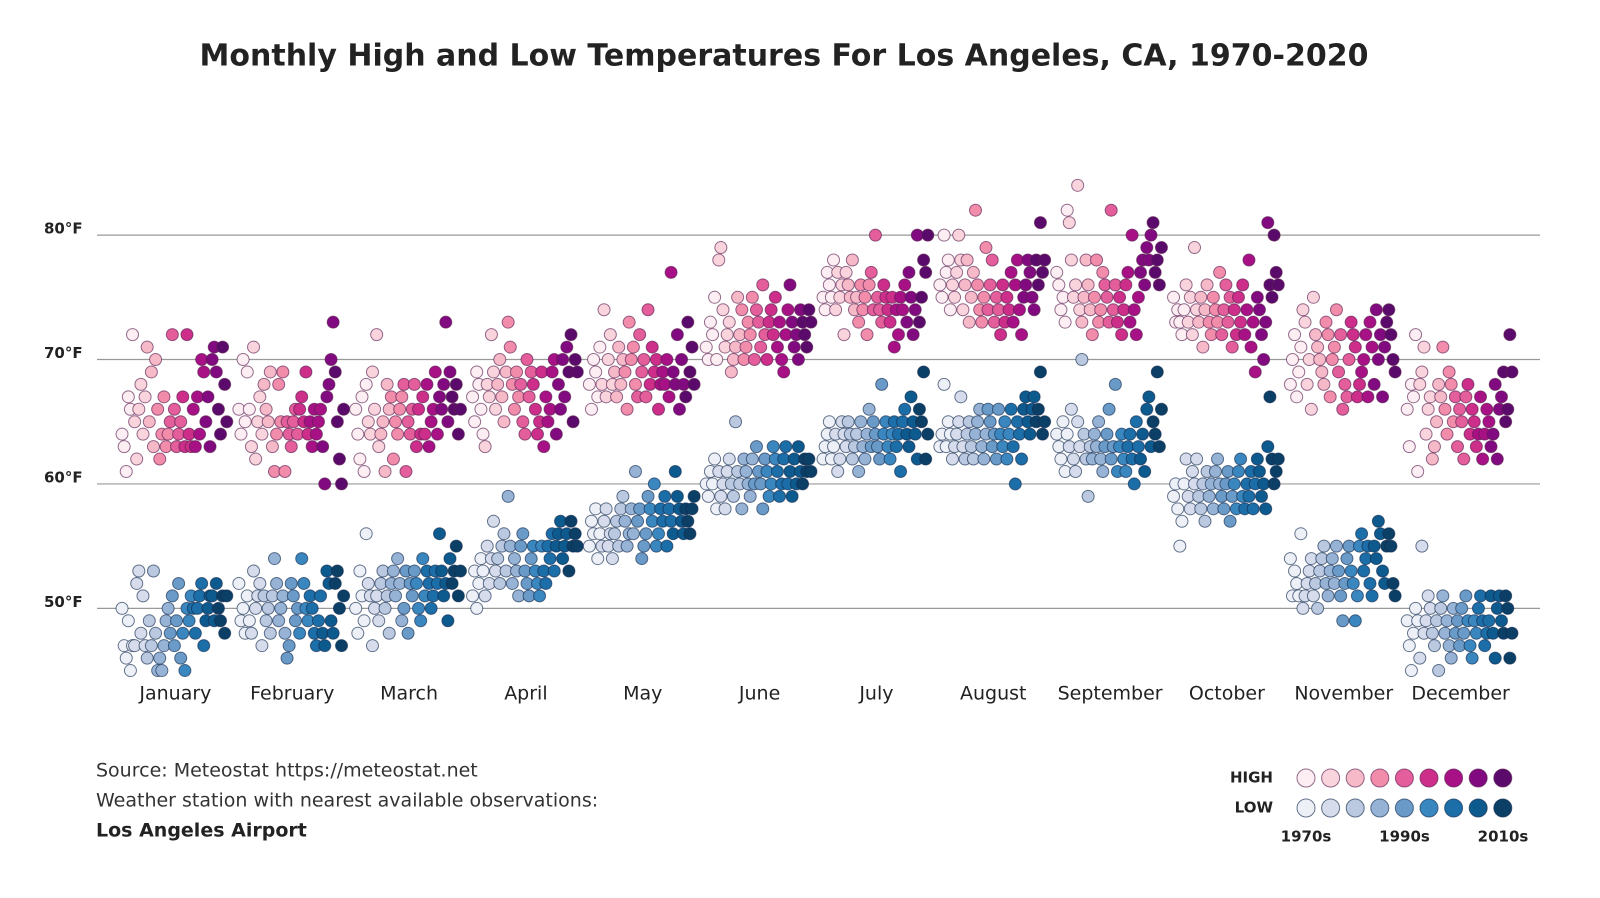 This screenshot has width=1600, height=898. What do you see at coordinates (1251, 778) in the screenshot?
I see `legend-label: HIGH` at bounding box center [1251, 778].